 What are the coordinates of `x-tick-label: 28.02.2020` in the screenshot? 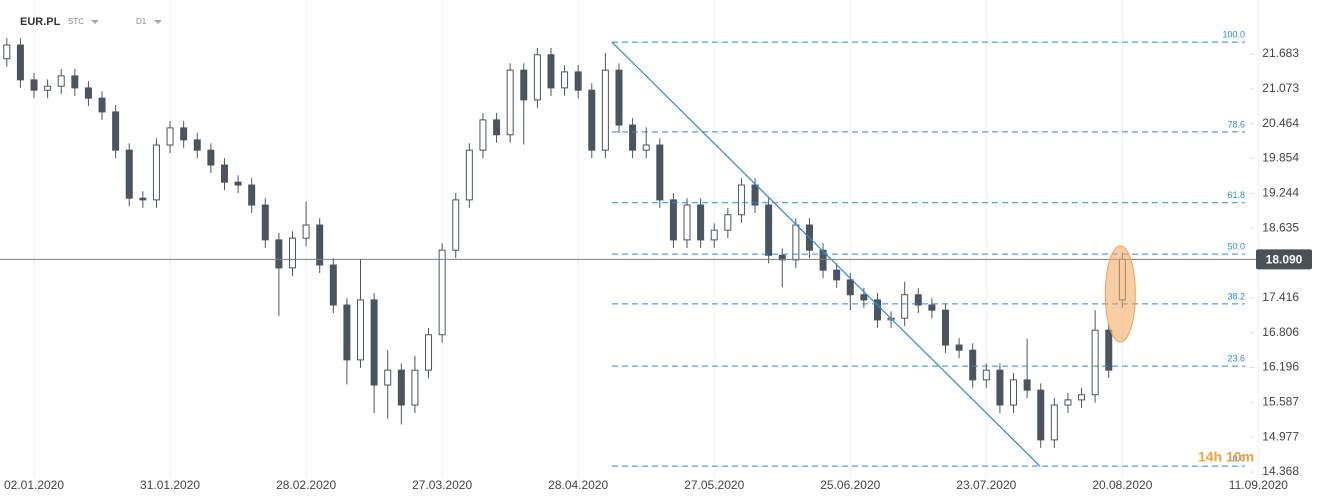 It's located at (306, 485).